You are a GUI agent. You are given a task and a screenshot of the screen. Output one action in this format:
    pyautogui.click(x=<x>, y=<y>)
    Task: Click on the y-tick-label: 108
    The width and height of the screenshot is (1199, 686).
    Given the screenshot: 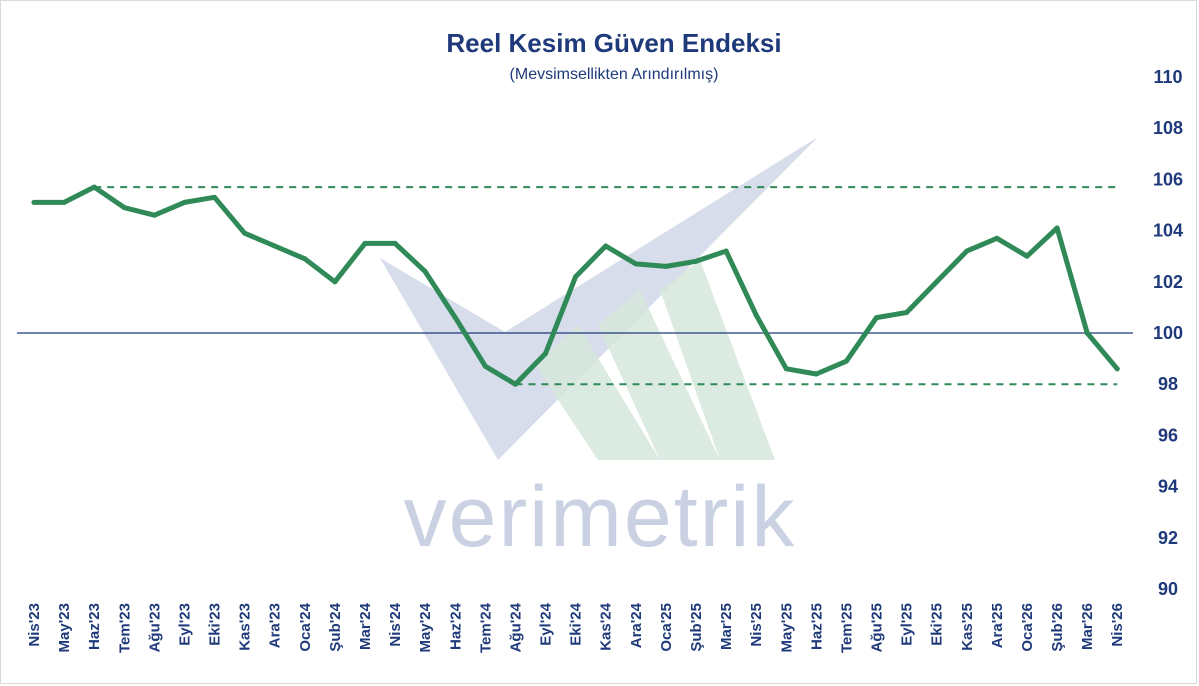 What is the action you would take?
    pyautogui.click(x=1168, y=128)
    